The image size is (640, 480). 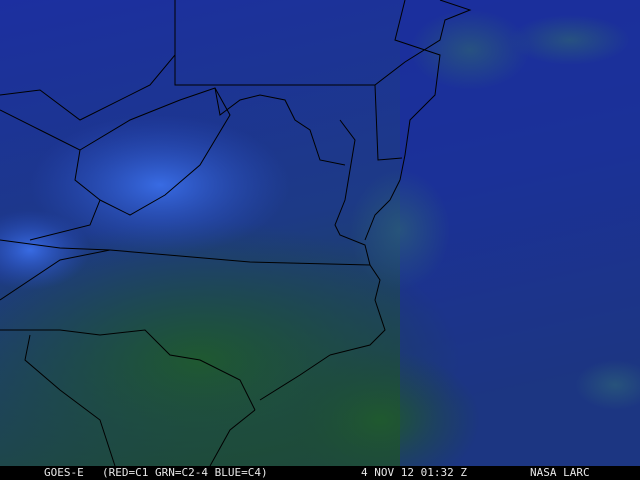 I want to click on satellite-label: GOES-E, so click(x=64, y=472).